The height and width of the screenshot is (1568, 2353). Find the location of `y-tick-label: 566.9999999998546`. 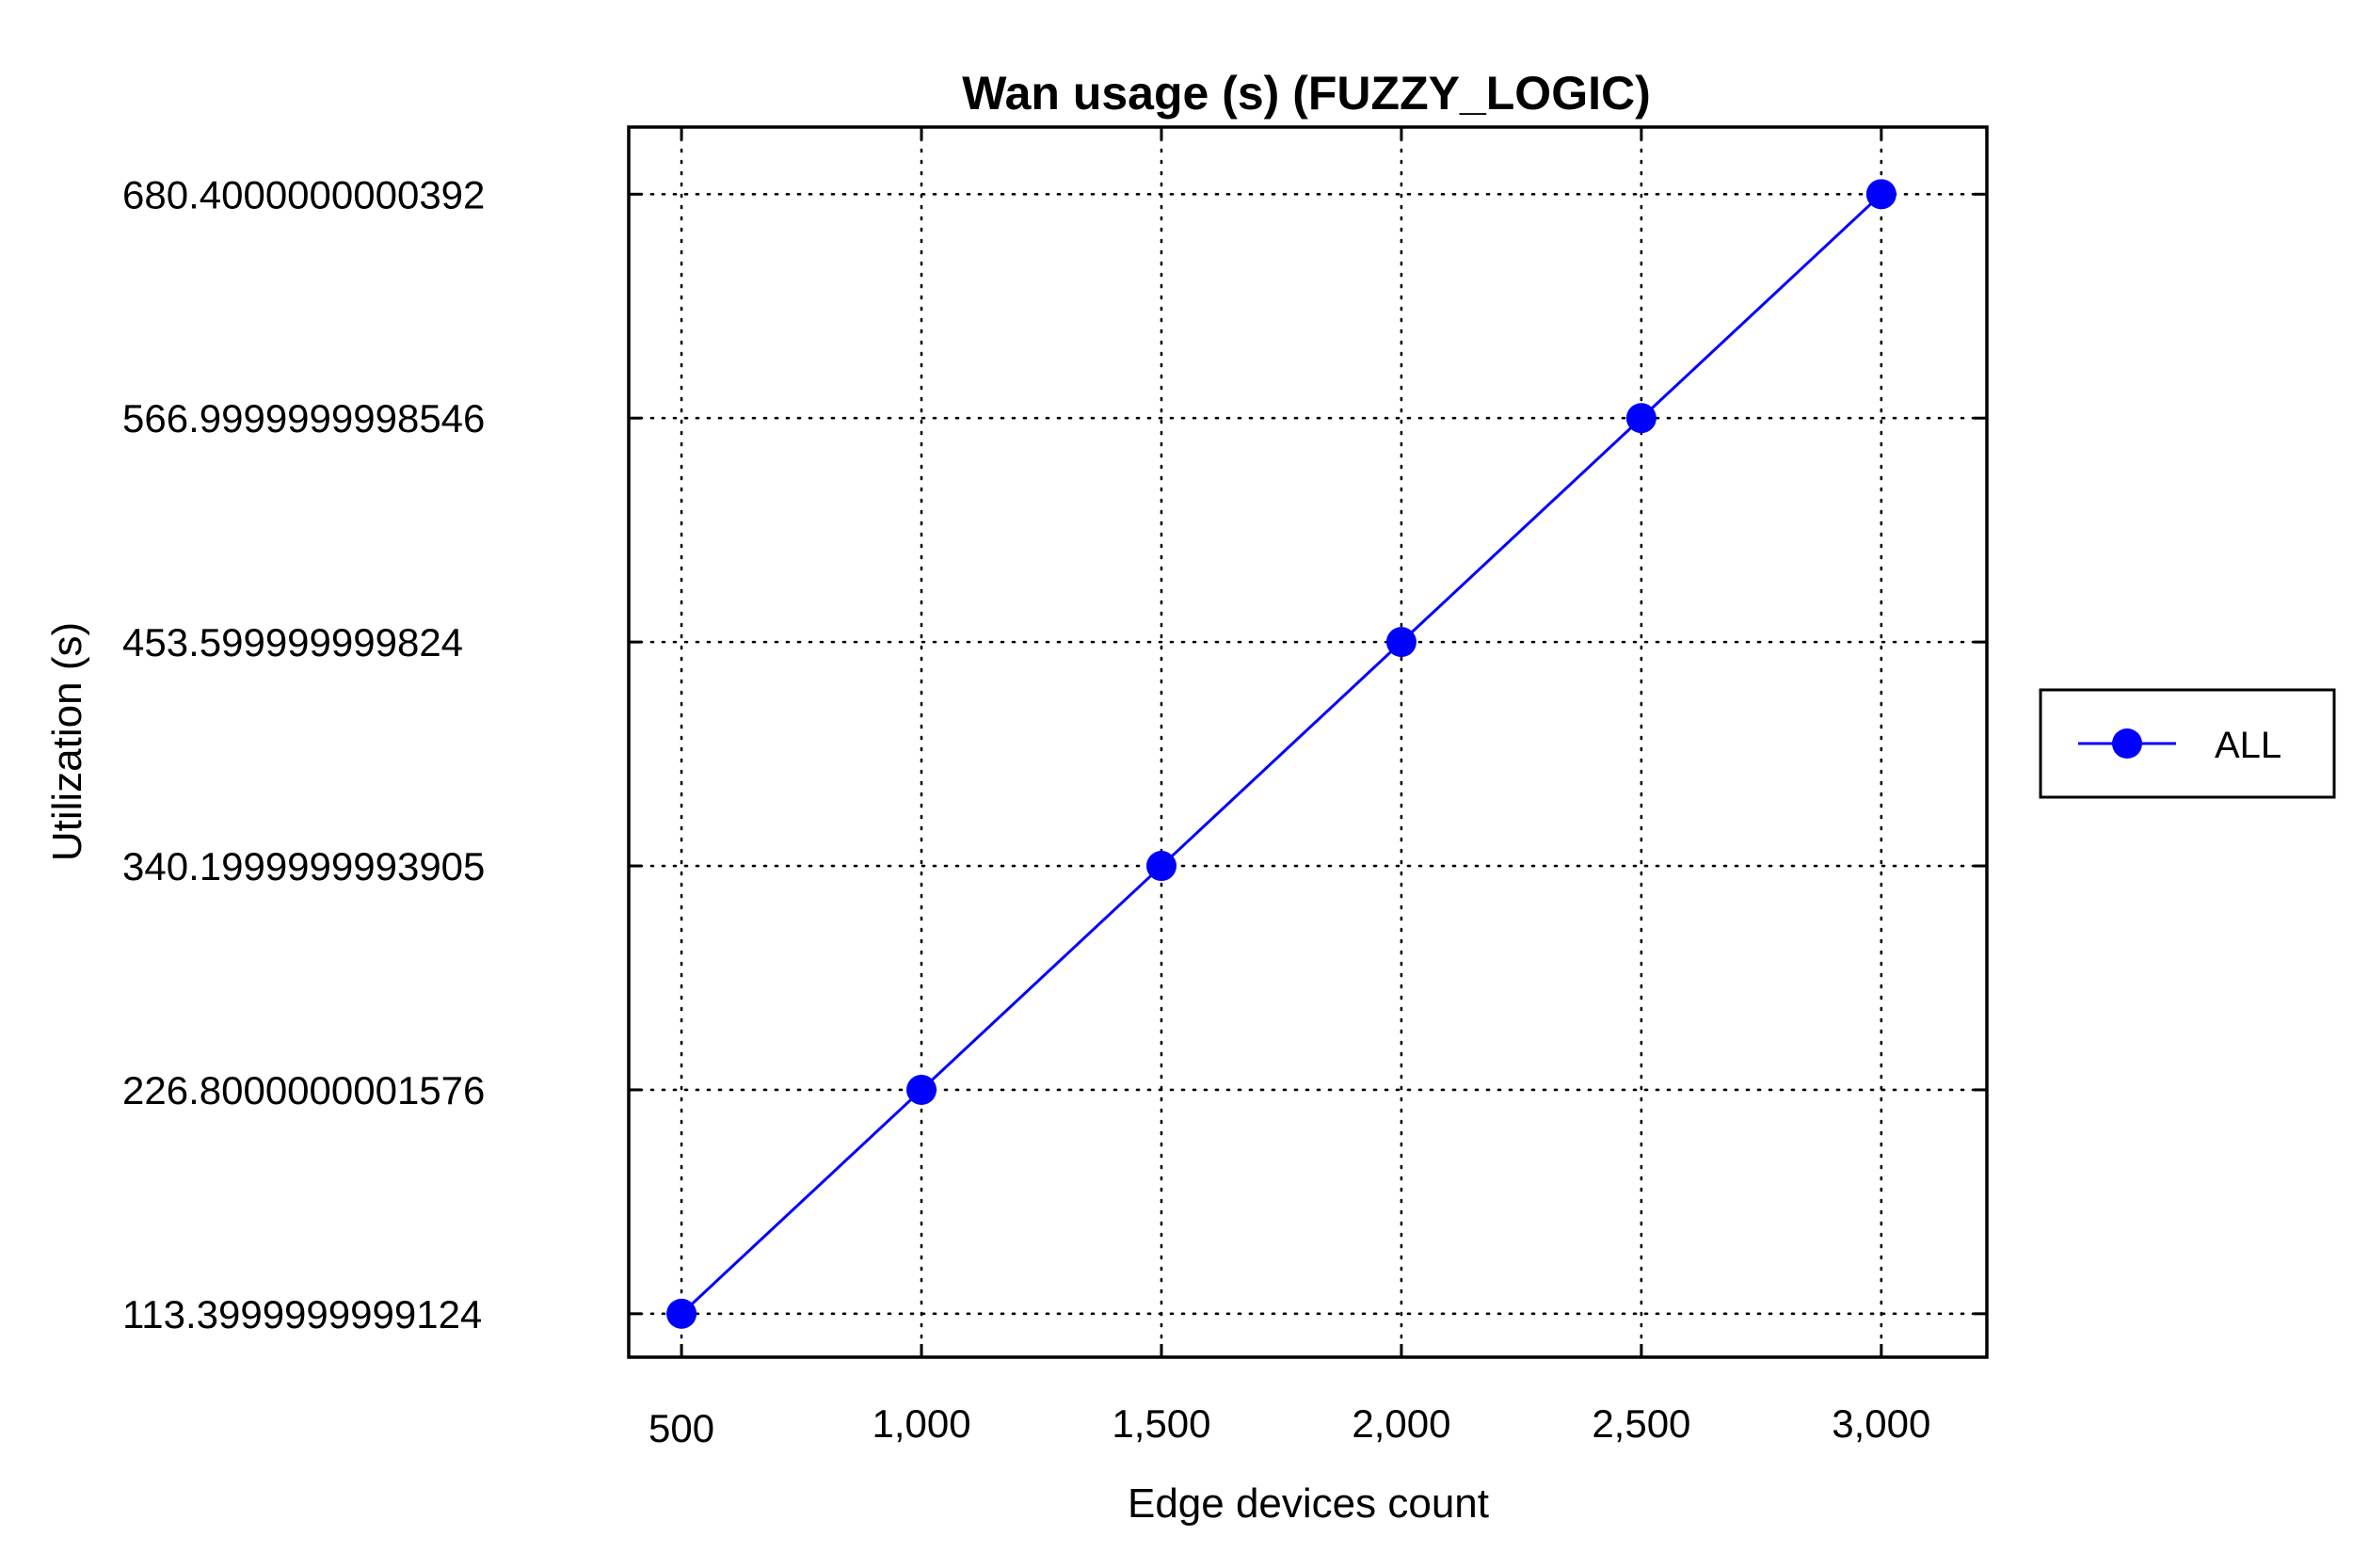

y-tick-label: 566.9999999998546 is located at coordinates (303, 418).